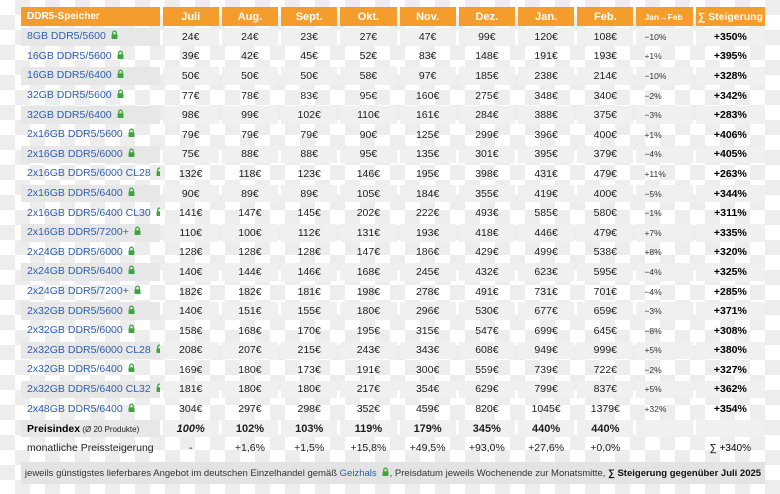  What do you see at coordinates (653, 252) in the screenshot?
I see `month-change-cell: +8%` at bounding box center [653, 252].